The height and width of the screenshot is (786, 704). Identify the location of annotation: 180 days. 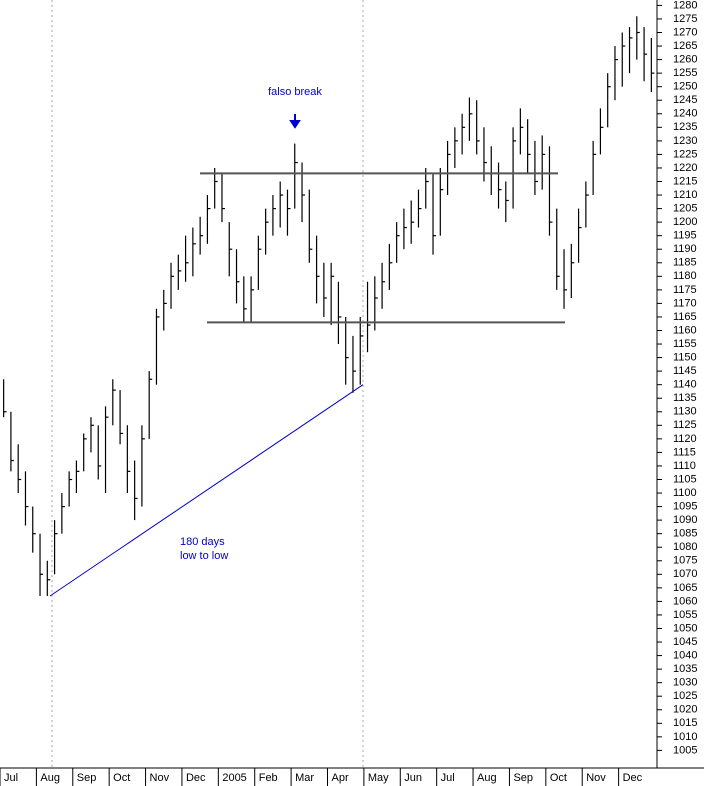
(202, 542).